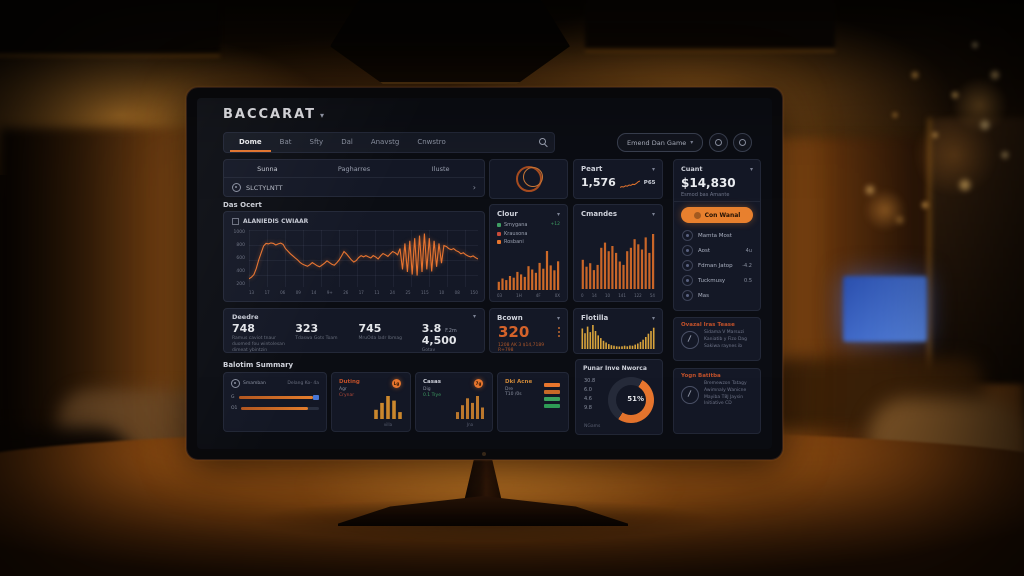 The image size is (1024, 576). What do you see at coordinates (717, 215) in the screenshot?
I see `primary-action-button: Con Wanal` at bounding box center [717, 215].